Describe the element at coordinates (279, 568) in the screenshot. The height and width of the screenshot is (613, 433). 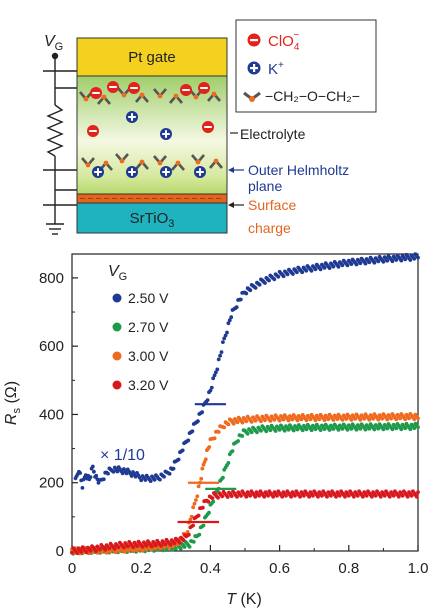
I see `x-tick-label: 0.6` at that location.